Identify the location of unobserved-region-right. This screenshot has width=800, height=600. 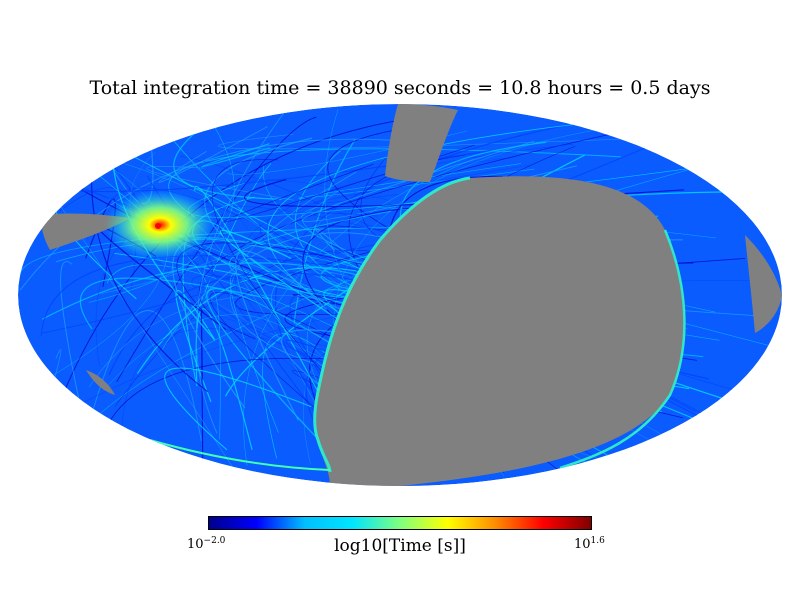
(763, 284).